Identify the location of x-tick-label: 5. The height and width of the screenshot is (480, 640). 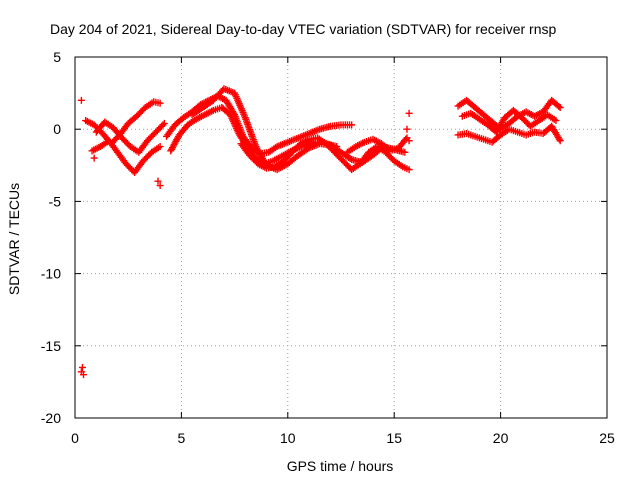
(182, 438).